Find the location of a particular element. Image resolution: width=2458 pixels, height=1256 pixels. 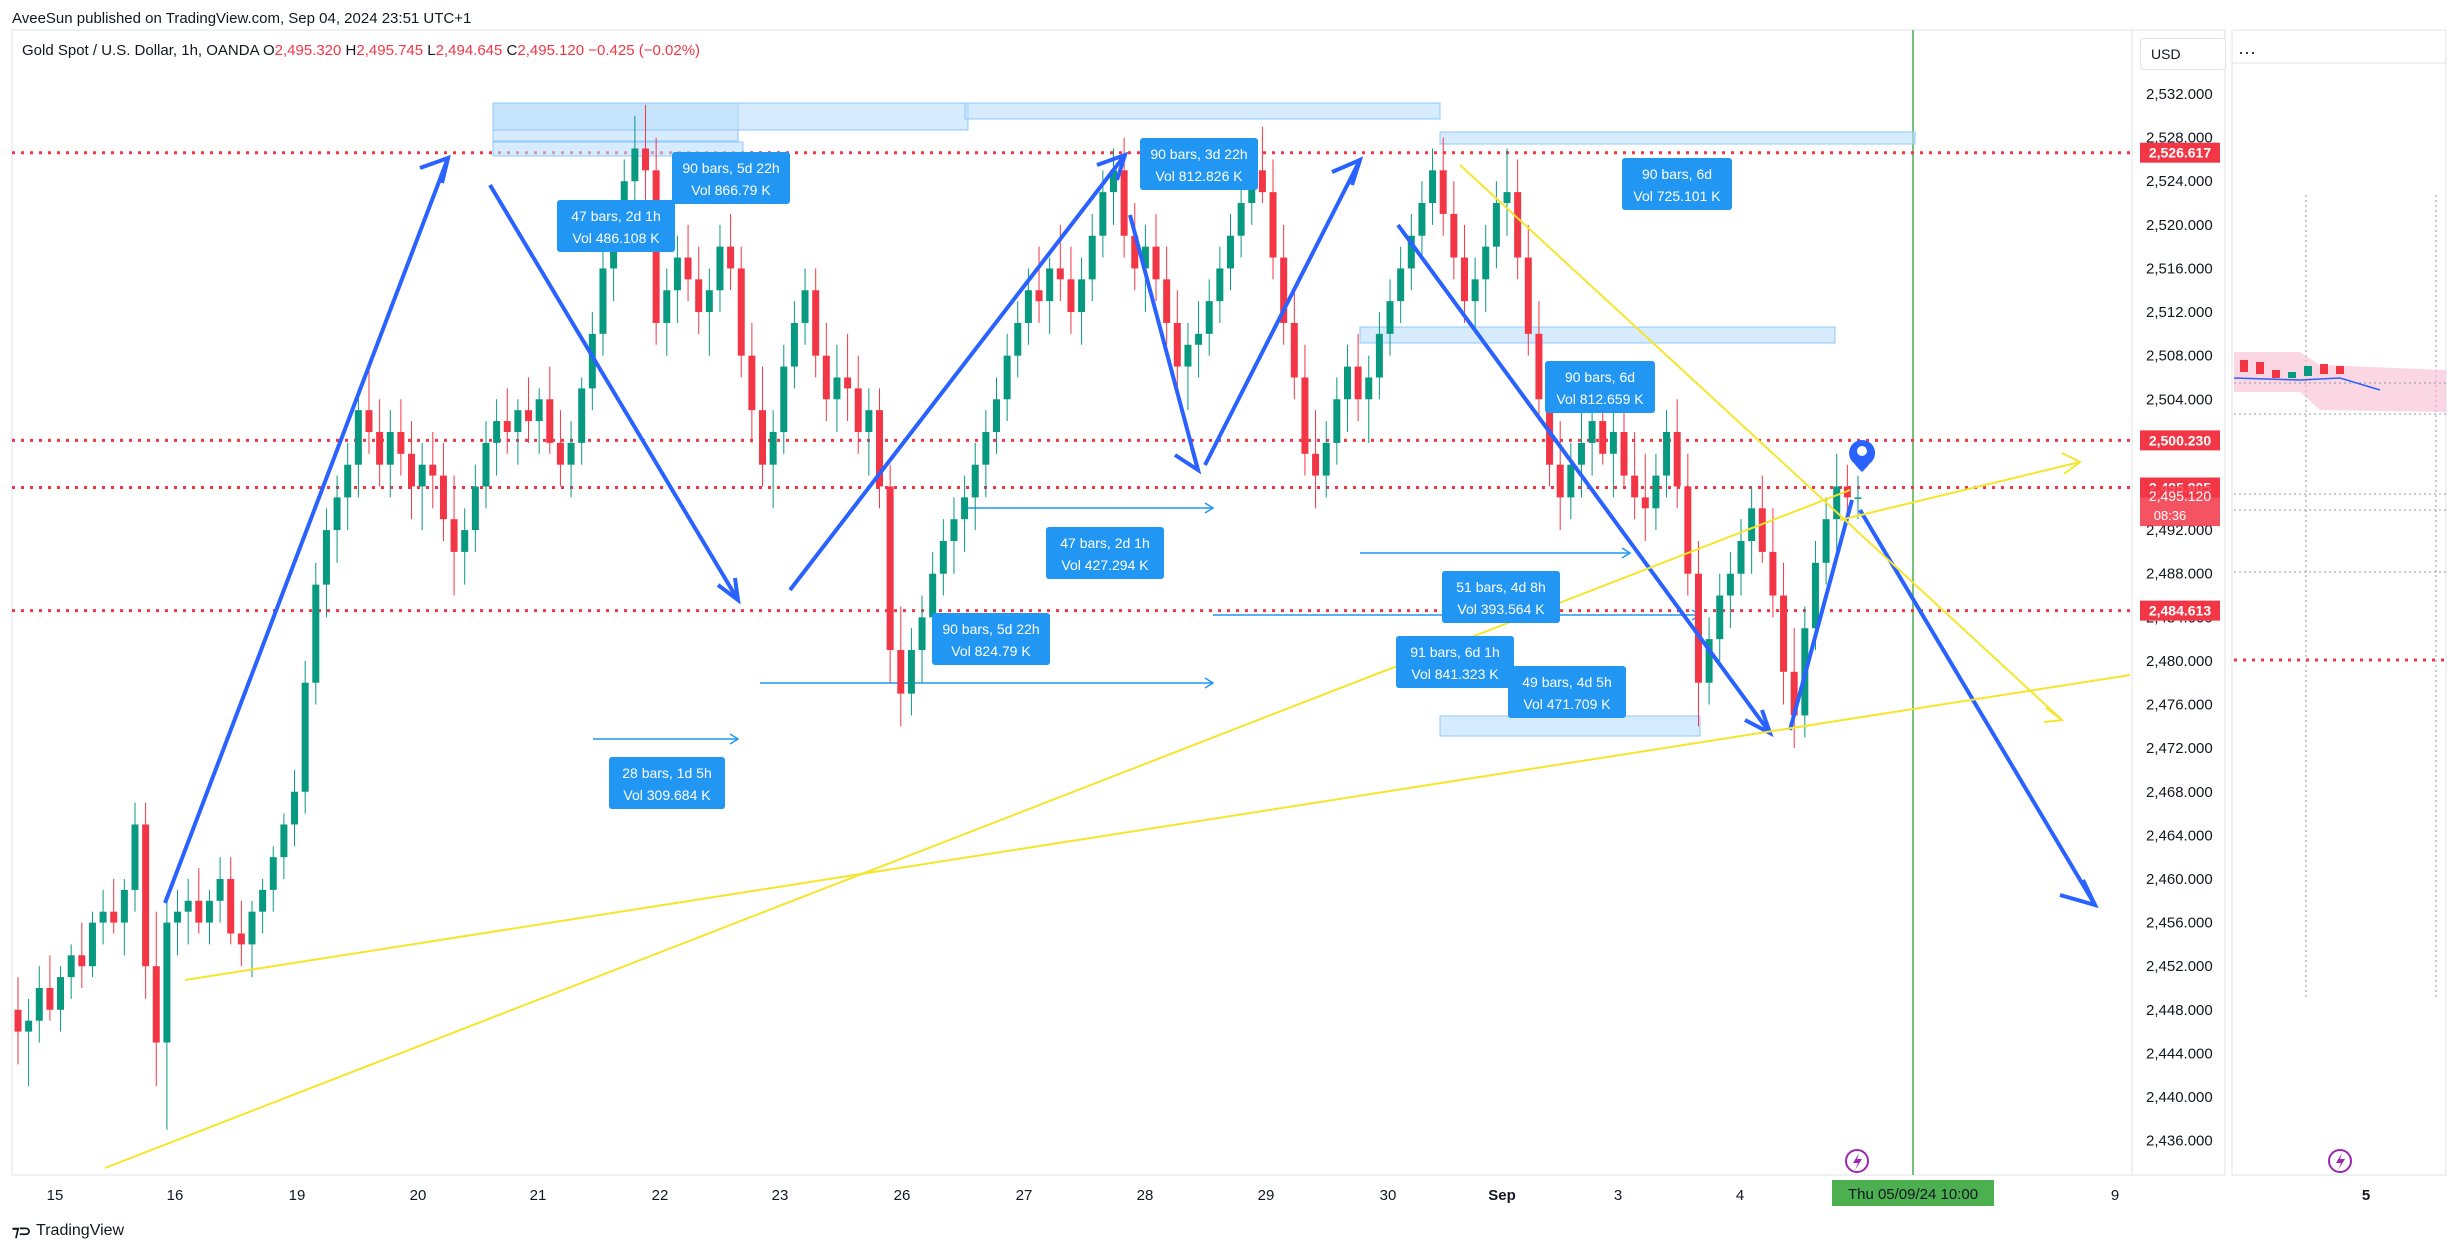

y-tick-label: 2,492.000 is located at coordinates (2179, 530).